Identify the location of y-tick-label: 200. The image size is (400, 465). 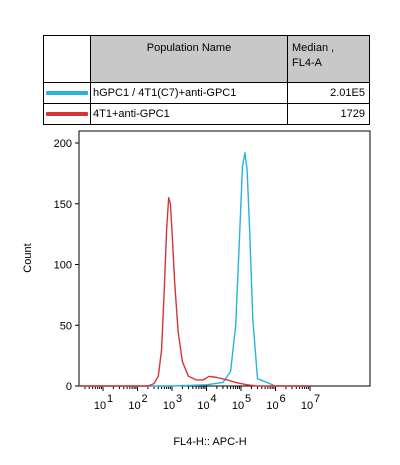
(63, 144).